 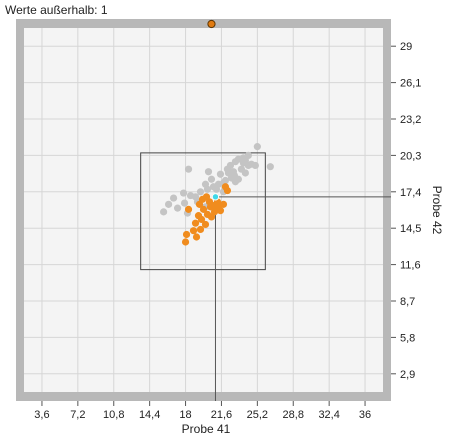 What do you see at coordinates (113, 415) in the screenshot?
I see `x-tick-label: 10,8` at bounding box center [113, 415].